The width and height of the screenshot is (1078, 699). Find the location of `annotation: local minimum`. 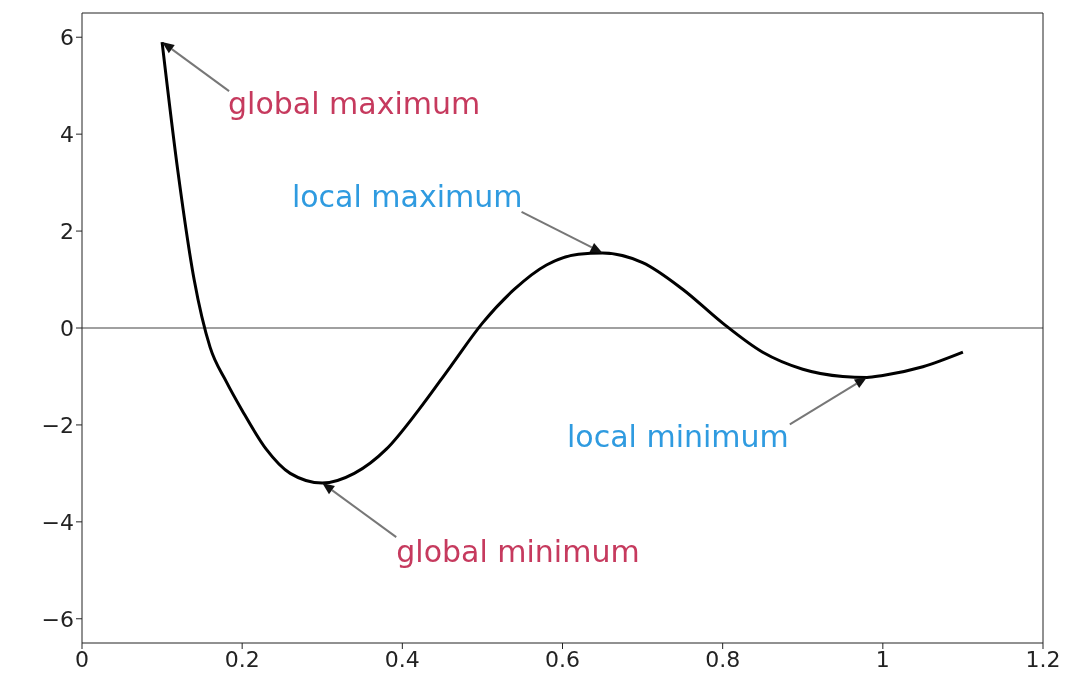

annotation: local minimum is located at coordinates (678, 437).